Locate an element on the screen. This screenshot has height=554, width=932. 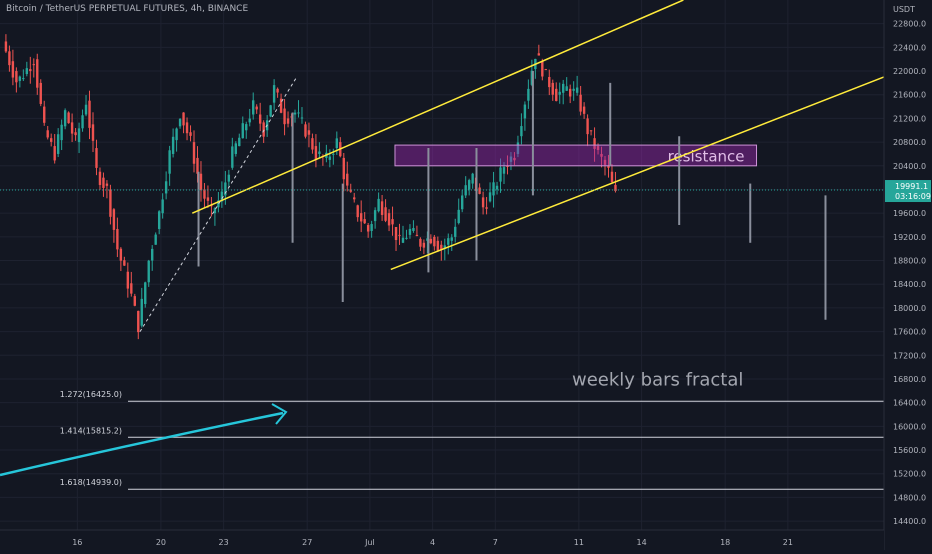
y-tick-label: 17200.0 is located at coordinates (909, 355).